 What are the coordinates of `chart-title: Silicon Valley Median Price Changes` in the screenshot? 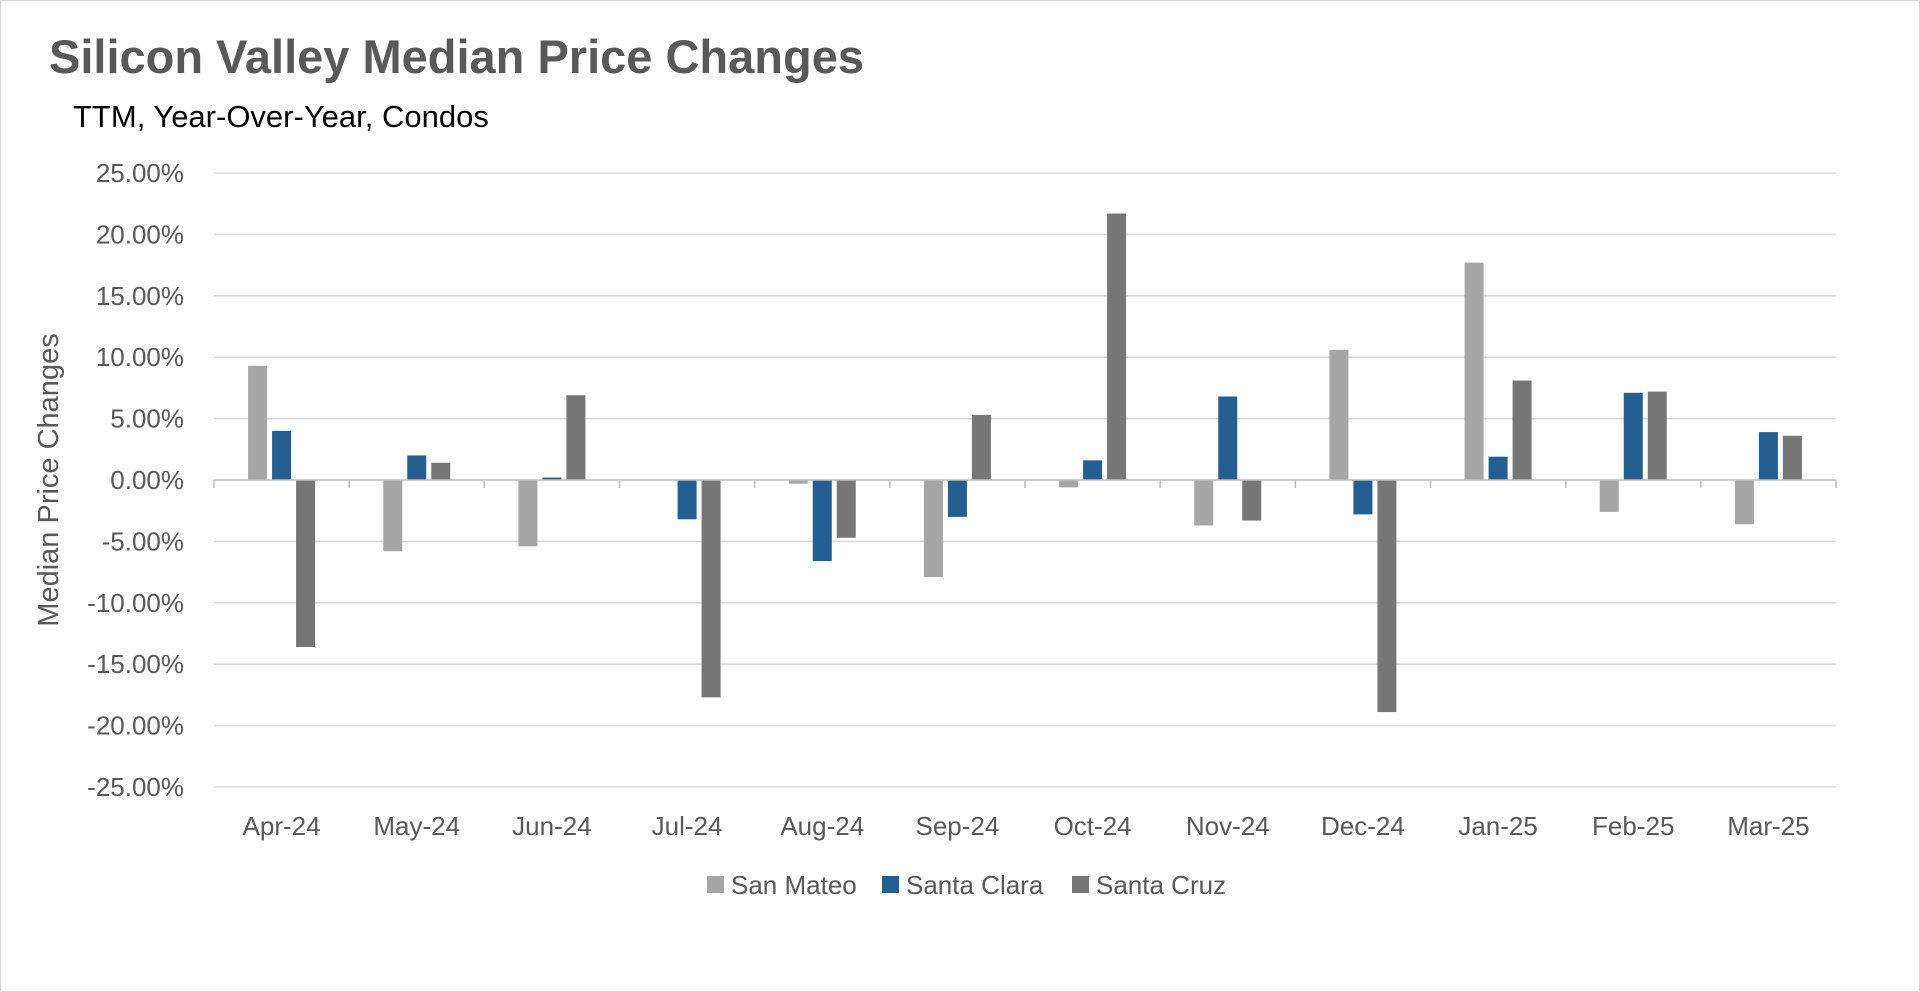 It's located at (456, 56).